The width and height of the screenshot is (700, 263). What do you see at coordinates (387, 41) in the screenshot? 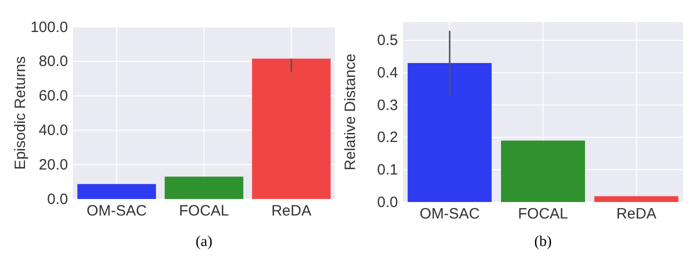
I see `y-tick-label: 0.5` at bounding box center [387, 41].